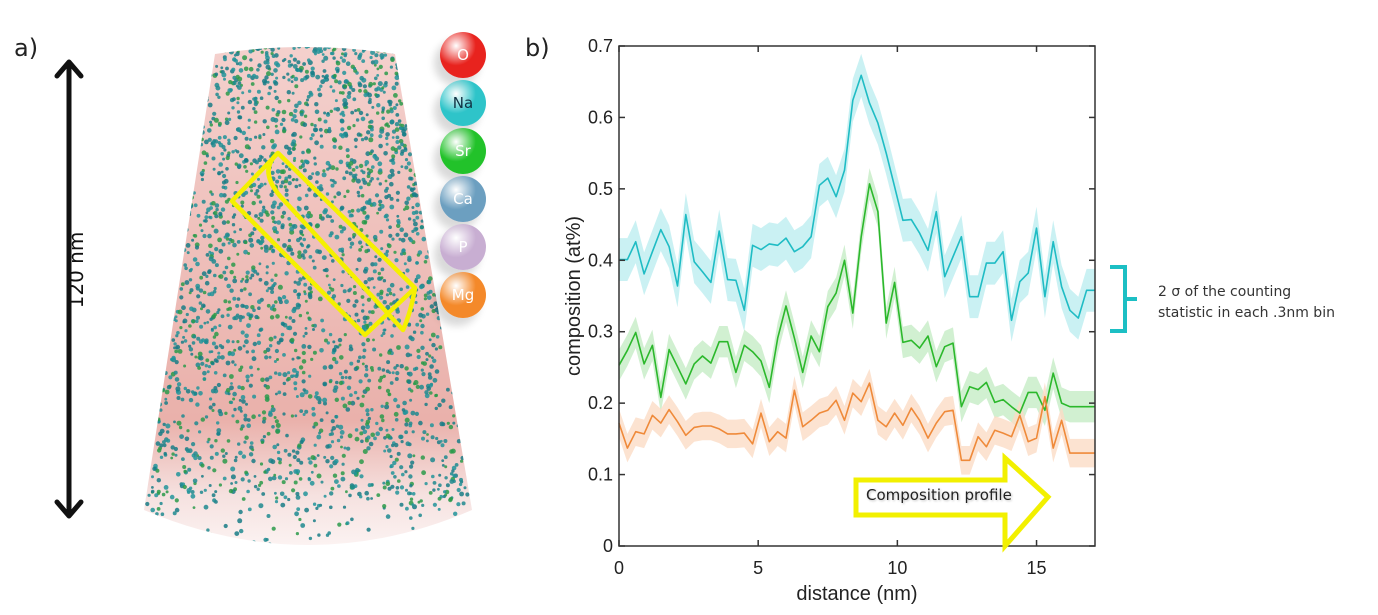 This screenshot has height=615, width=1378. I want to click on element-symbol: Na, so click(463, 103).